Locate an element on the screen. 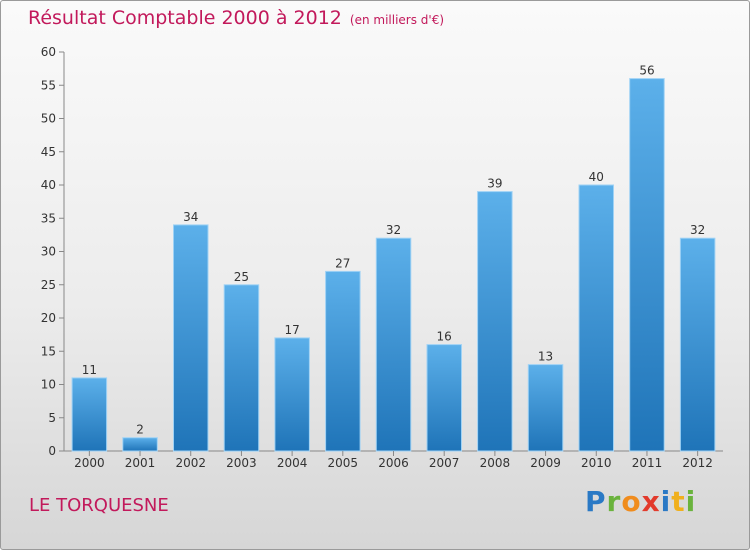 This screenshot has height=550, width=750. y-tick-label: 5 is located at coordinates (52, 418).